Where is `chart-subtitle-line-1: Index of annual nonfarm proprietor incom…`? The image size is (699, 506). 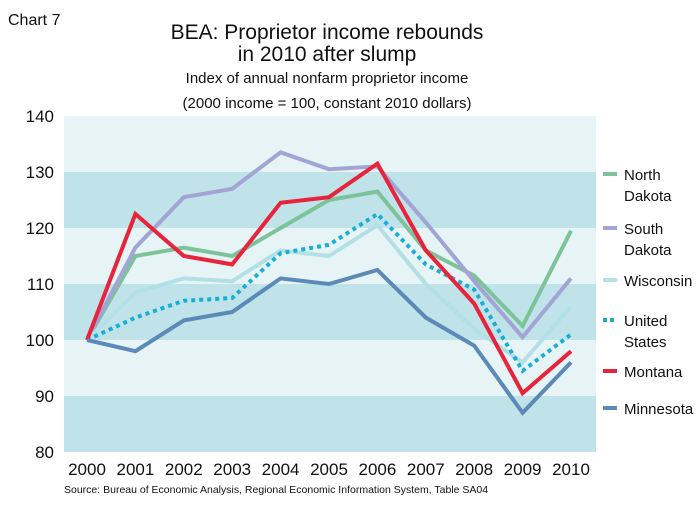 chart-subtitle-line-1: Index of annual nonfarm proprietor incom… is located at coordinates (327, 78).